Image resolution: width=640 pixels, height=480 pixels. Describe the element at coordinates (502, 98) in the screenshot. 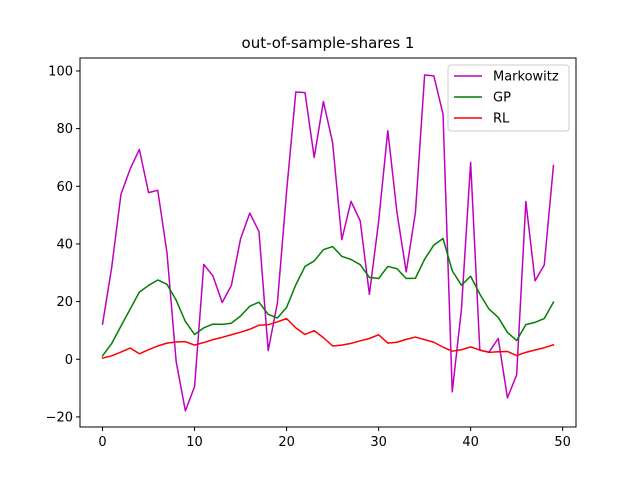

I see `legend-label-gp: GP` at that location.